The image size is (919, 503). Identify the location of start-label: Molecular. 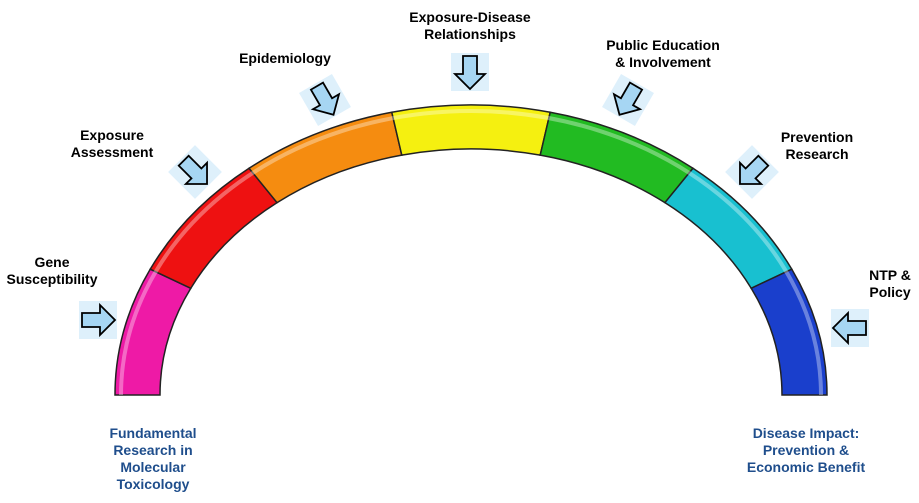
(153, 467).